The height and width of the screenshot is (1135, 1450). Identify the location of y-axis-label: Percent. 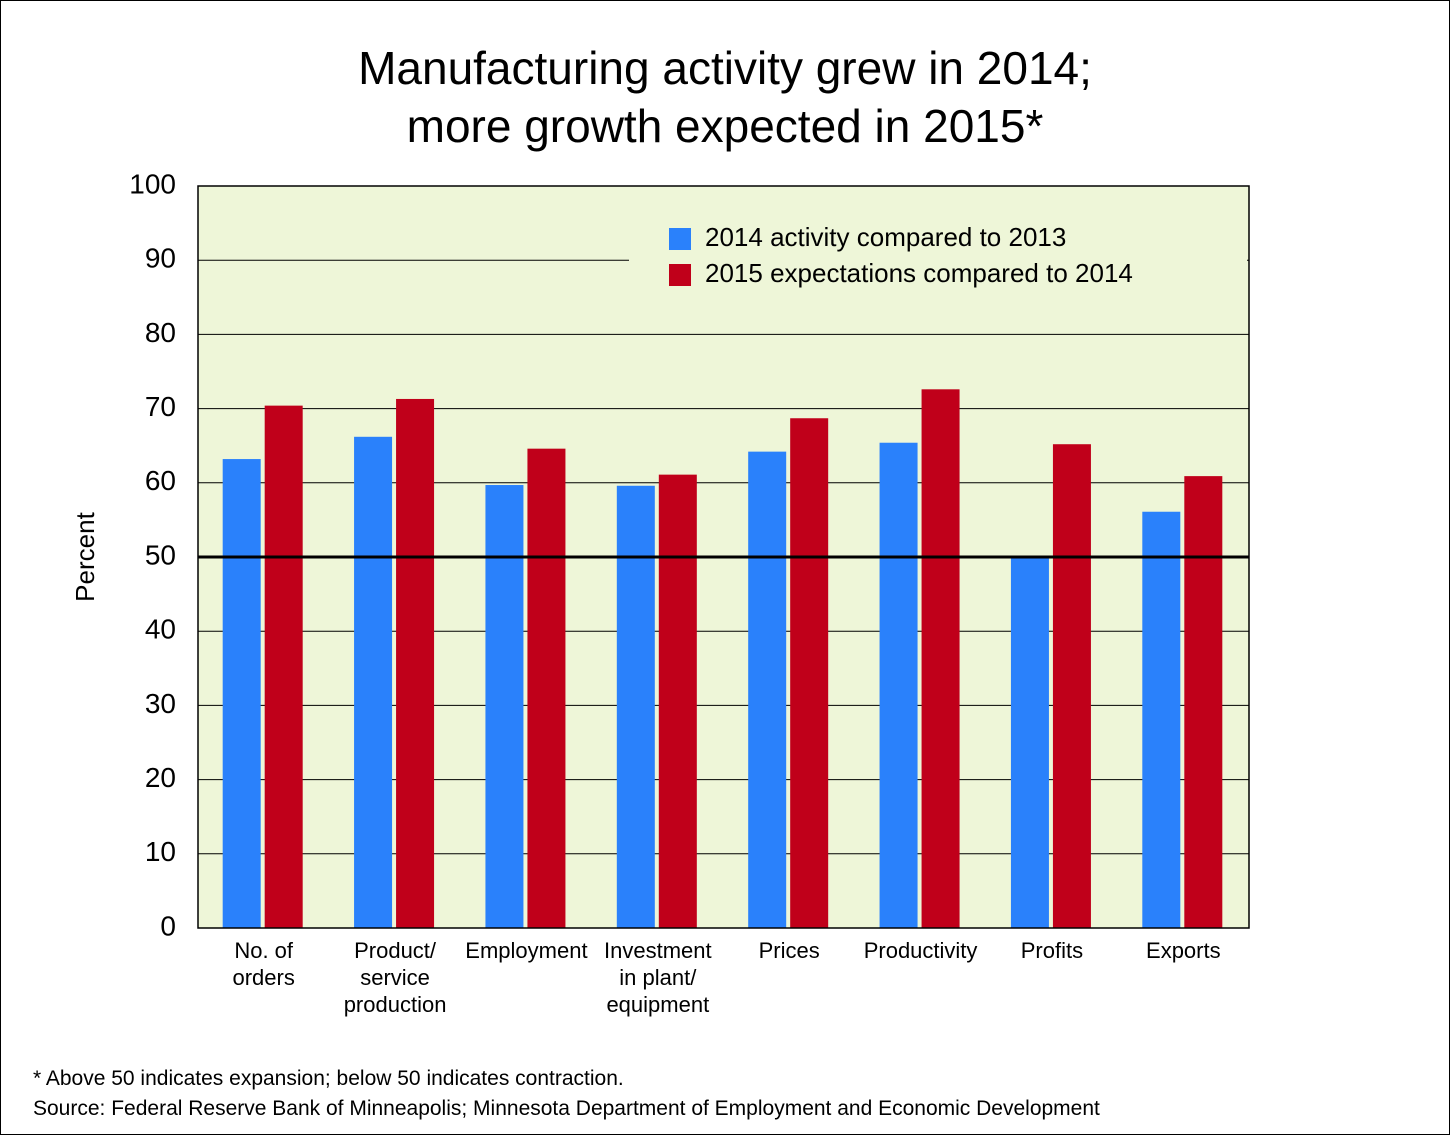
(85, 556).